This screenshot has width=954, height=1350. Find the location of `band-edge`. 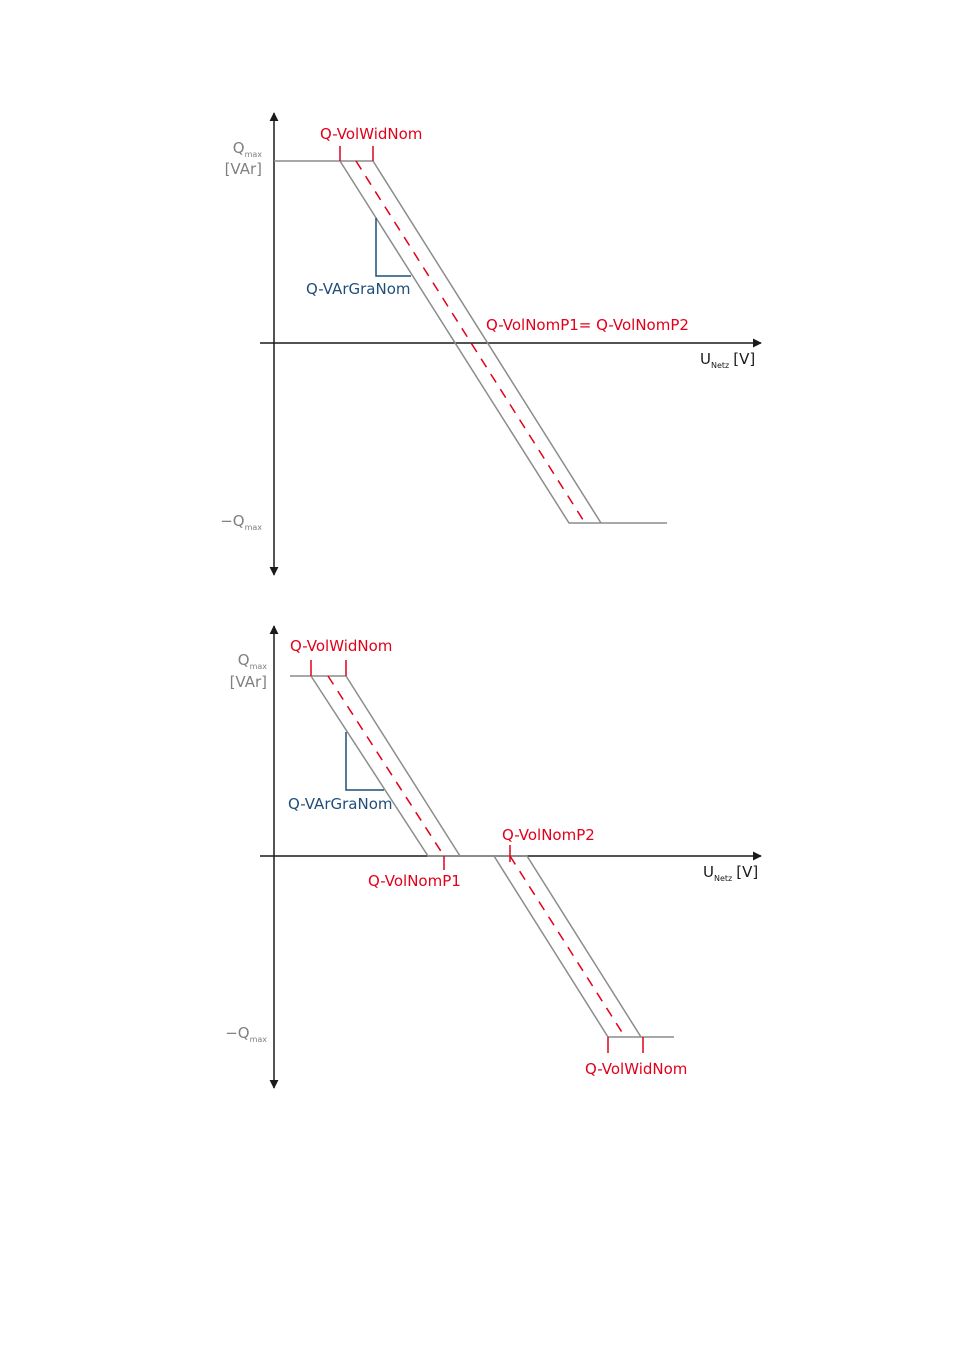

band-edge is located at coordinates (492, 856).